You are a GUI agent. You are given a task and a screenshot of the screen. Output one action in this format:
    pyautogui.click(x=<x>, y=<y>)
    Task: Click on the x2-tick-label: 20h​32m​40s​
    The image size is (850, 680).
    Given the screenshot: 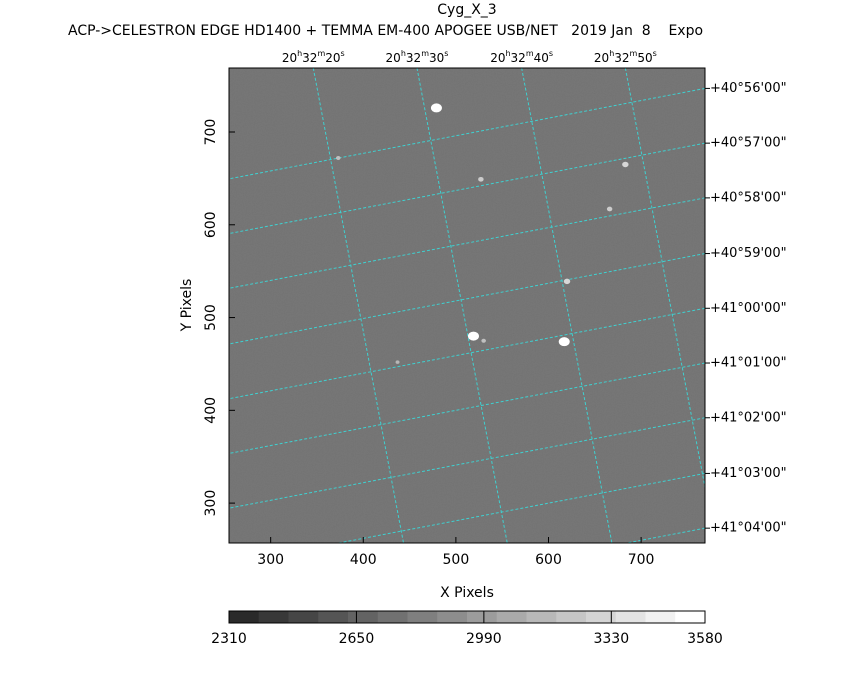 What is the action you would take?
    pyautogui.click(x=521, y=57)
    